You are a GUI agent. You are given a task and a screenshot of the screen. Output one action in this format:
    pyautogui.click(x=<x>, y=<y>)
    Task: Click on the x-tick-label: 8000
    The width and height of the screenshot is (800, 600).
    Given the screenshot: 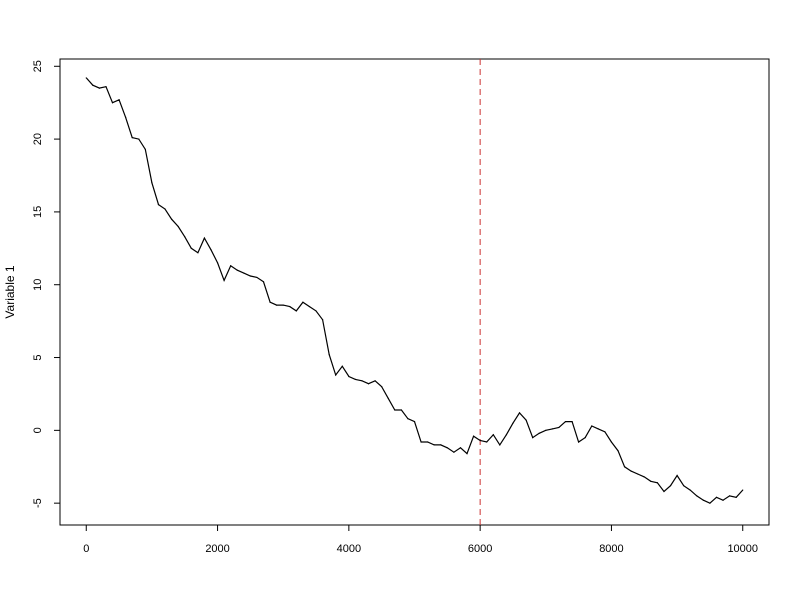 What is the action you would take?
    pyautogui.click(x=611, y=549)
    